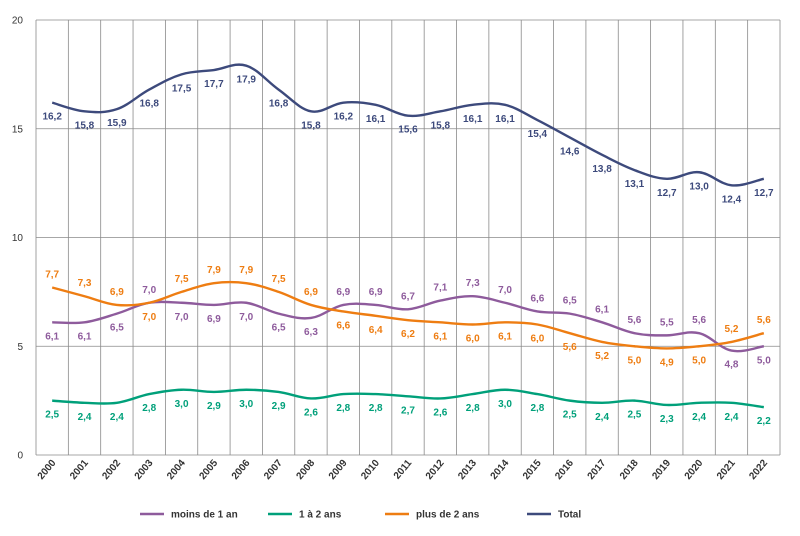  Describe the element at coordinates (311, 332) in the screenshot. I see `data-label: 6,3` at that location.